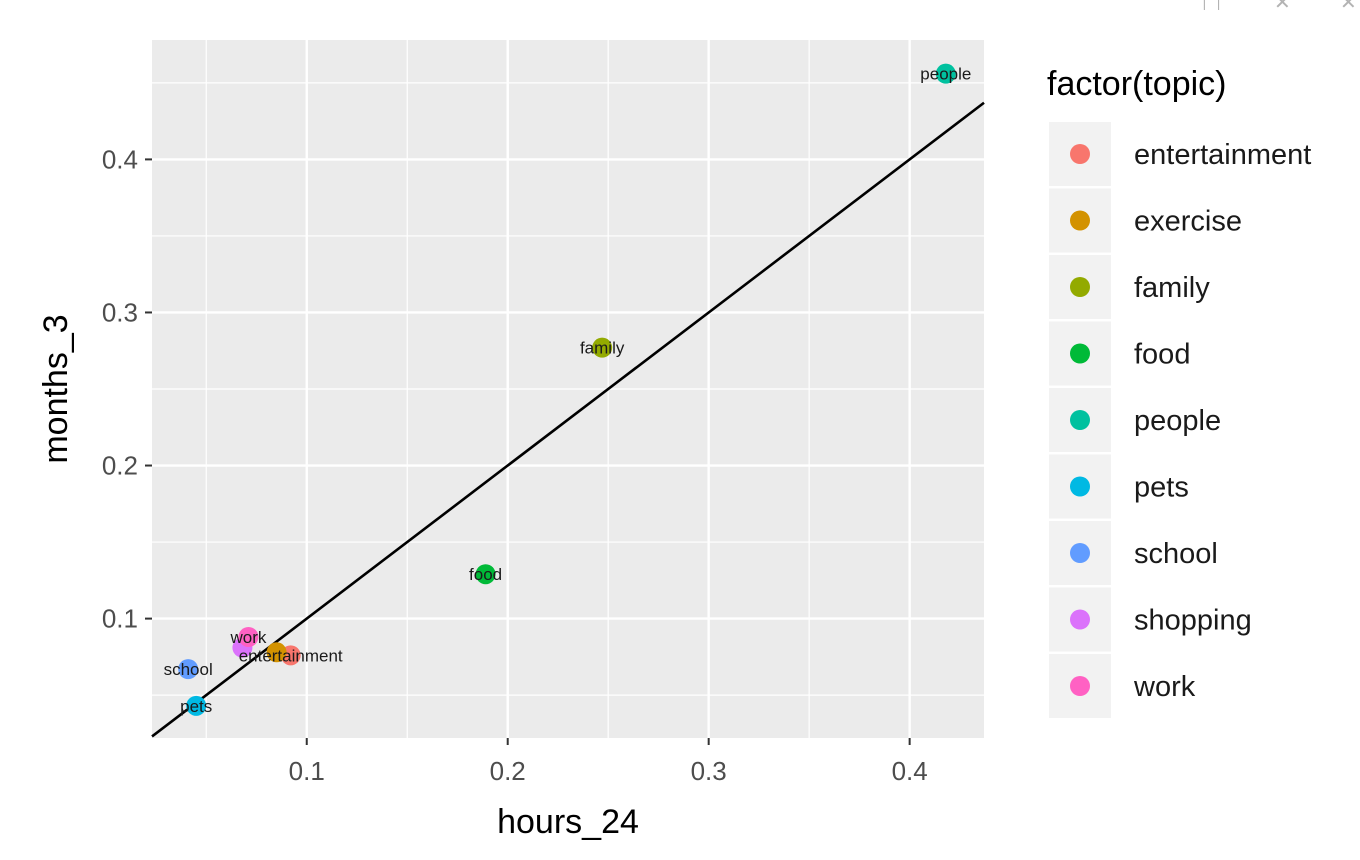 This screenshot has width=1360, height=860. What do you see at coordinates (1211, 5) in the screenshot?
I see `export-icon: □` at bounding box center [1211, 5].